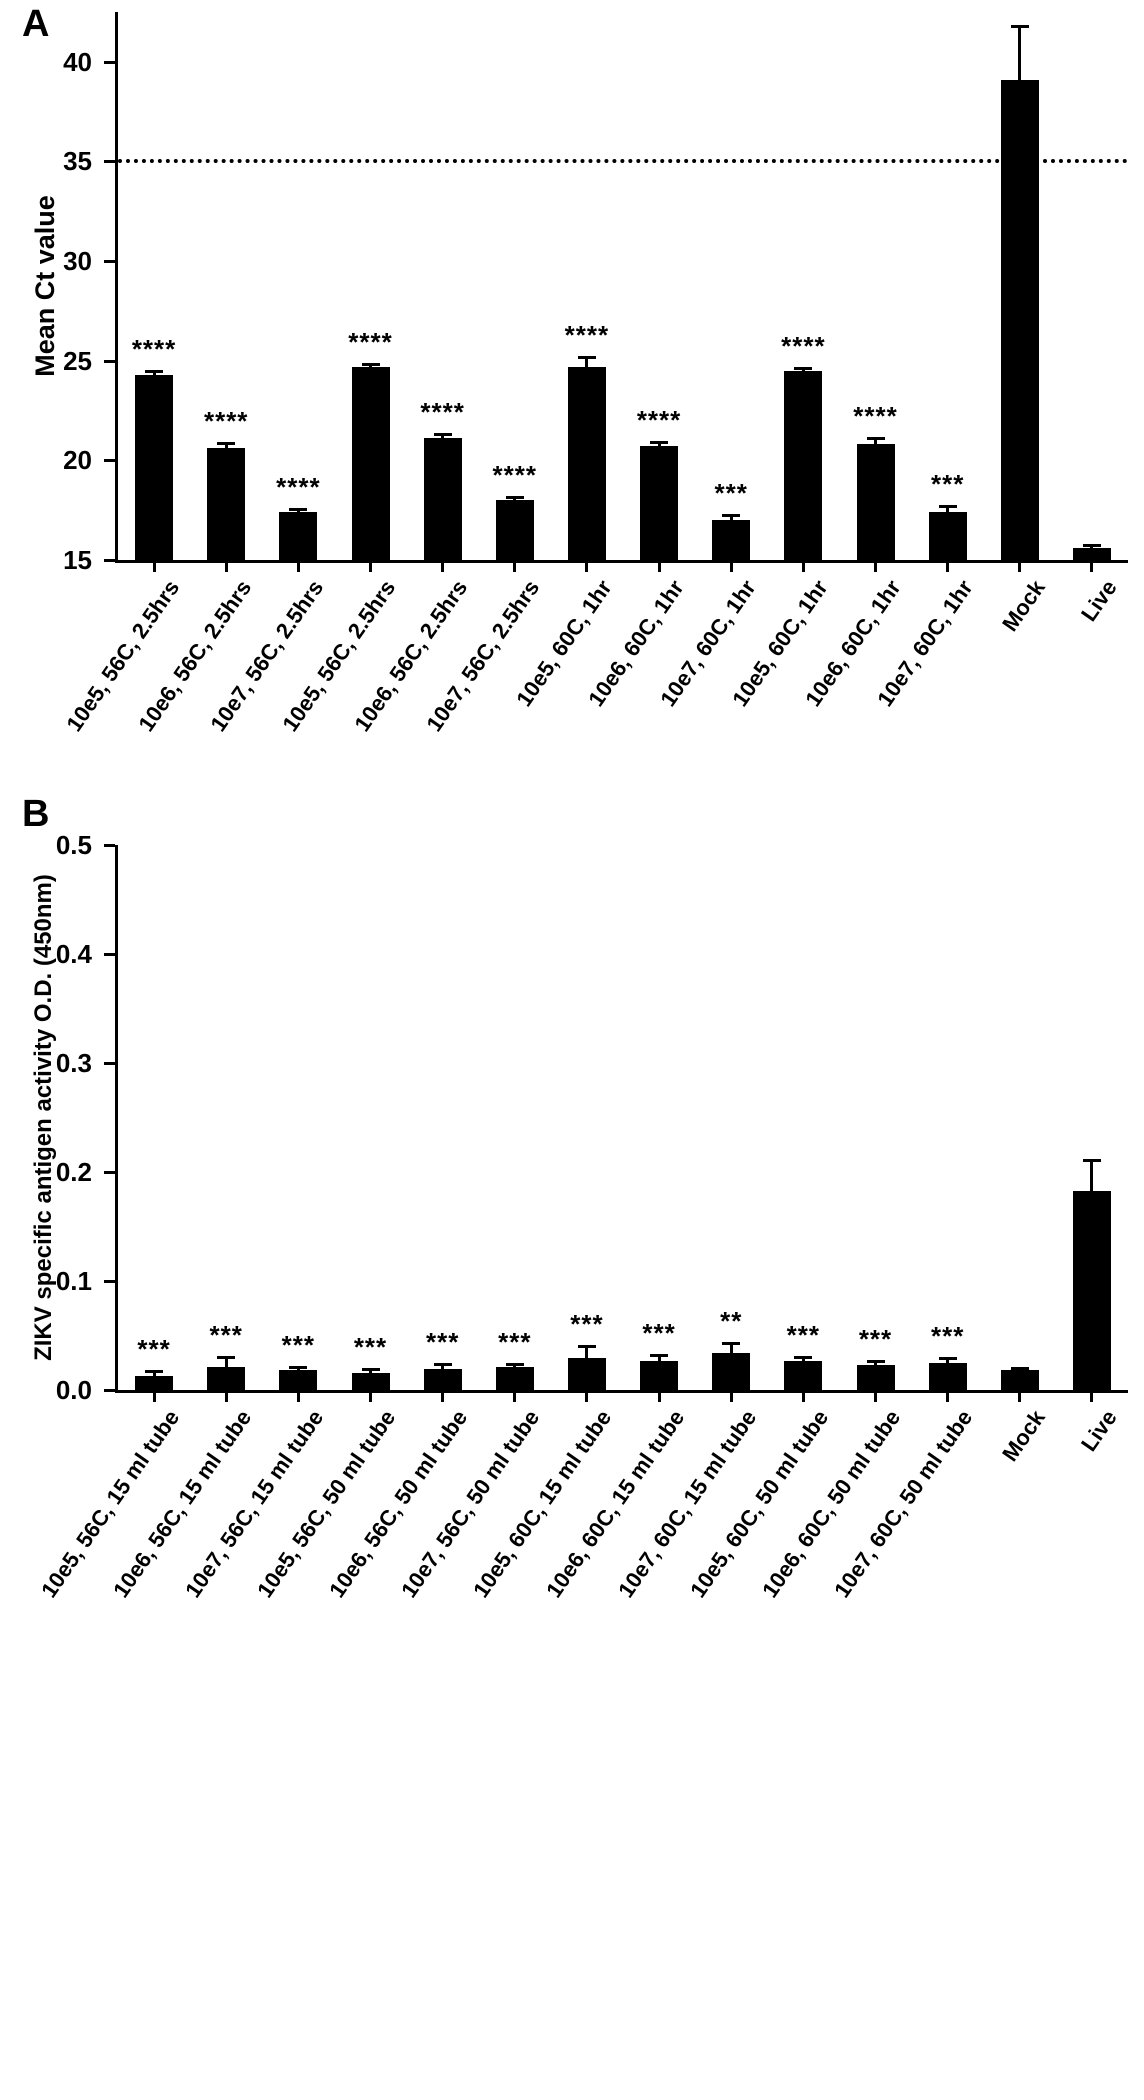 This screenshot has height=2100, width=1144. What do you see at coordinates (73, 845) in the screenshot?
I see `y-axis-tick-label: 0.5` at bounding box center [73, 845].